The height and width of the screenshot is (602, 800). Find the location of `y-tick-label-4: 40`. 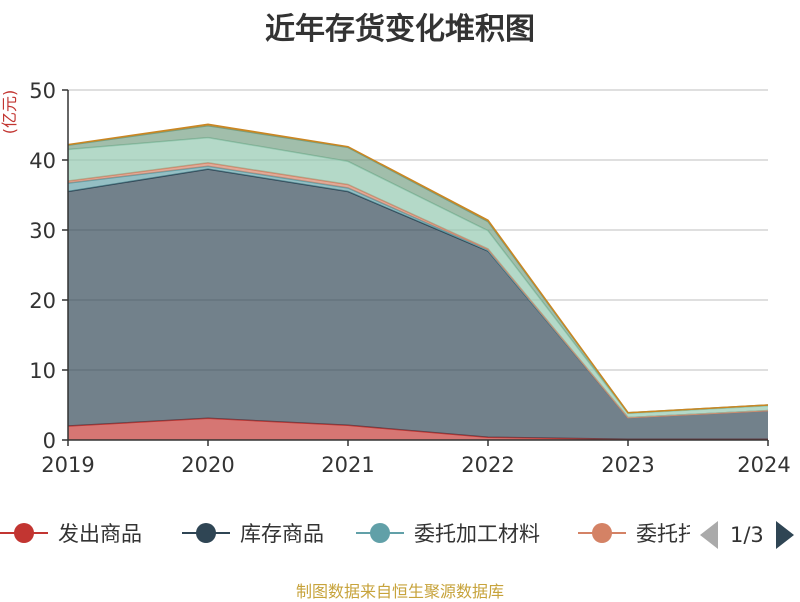

y-tick-label-4: 40 is located at coordinates (42, 161).